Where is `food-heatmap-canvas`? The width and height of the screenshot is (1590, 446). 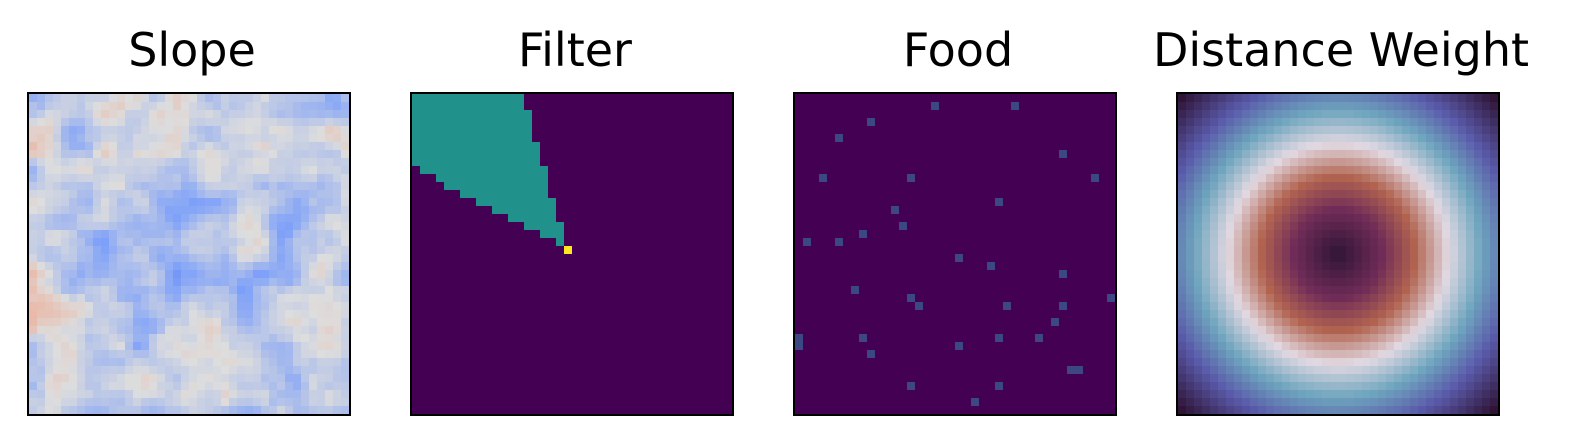
food-heatmap-canvas is located at coordinates (955, 254).